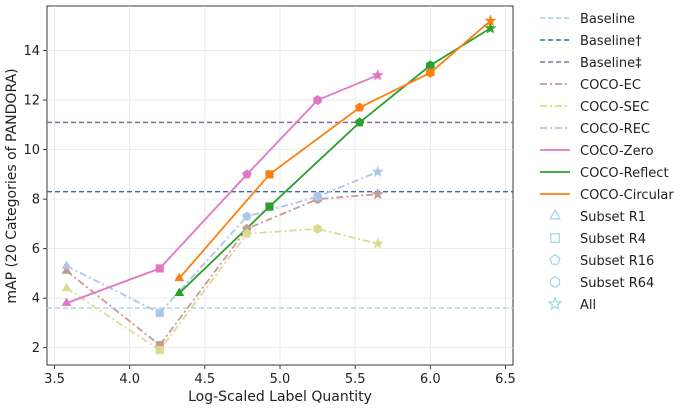  Describe the element at coordinates (610, 85) in the screenshot. I see `legend-label: COCO-EC` at that location.